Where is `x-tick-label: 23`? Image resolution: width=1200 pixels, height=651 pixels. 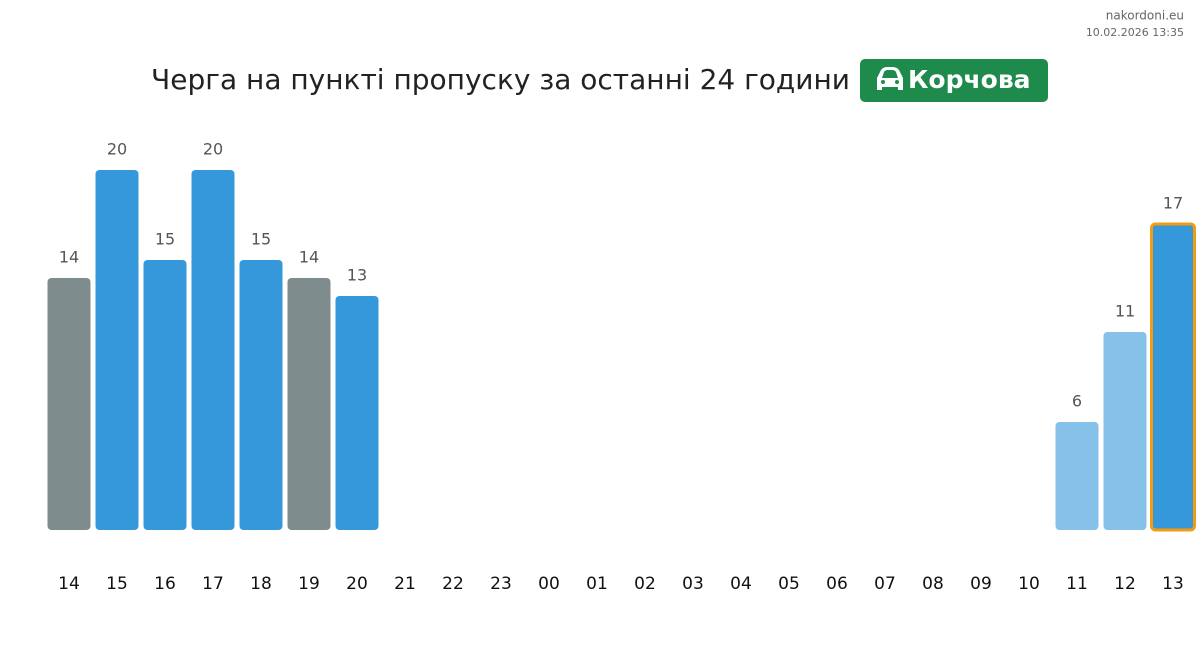 x-tick-label: 23 is located at coordinates (501, 584).